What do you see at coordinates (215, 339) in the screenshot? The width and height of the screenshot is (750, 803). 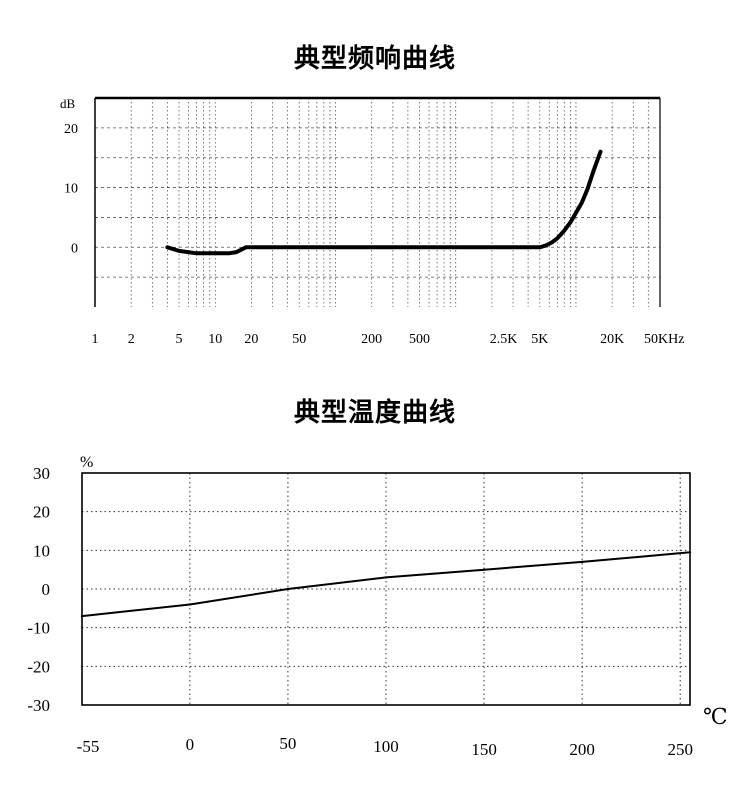 I see `x-tick-label: 10` at bounding box center [215, 339].